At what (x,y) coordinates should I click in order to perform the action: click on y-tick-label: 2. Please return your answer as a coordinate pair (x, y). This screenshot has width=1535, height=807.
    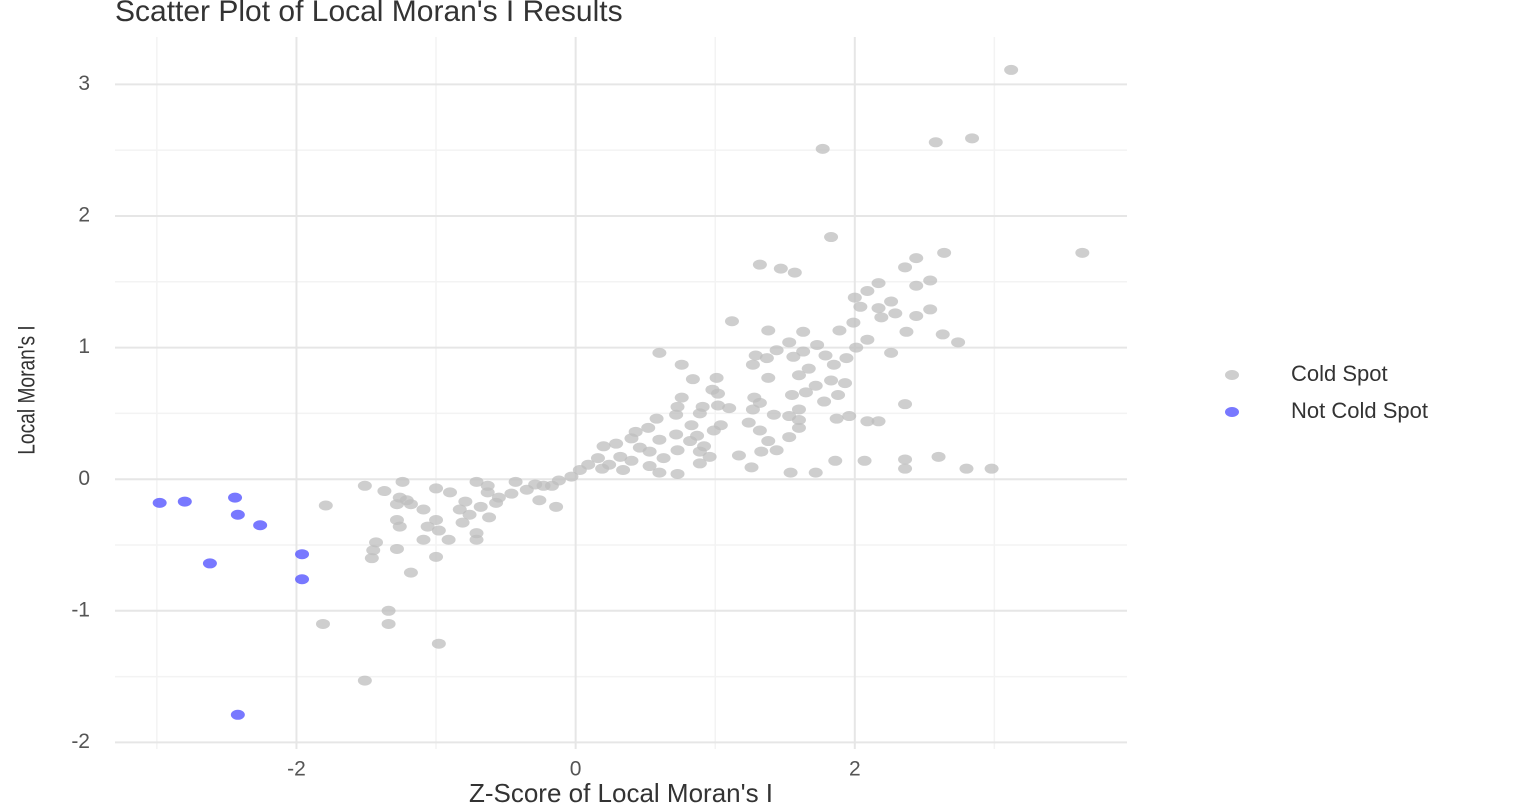
    Looking at the image, I should click on (84, 215).